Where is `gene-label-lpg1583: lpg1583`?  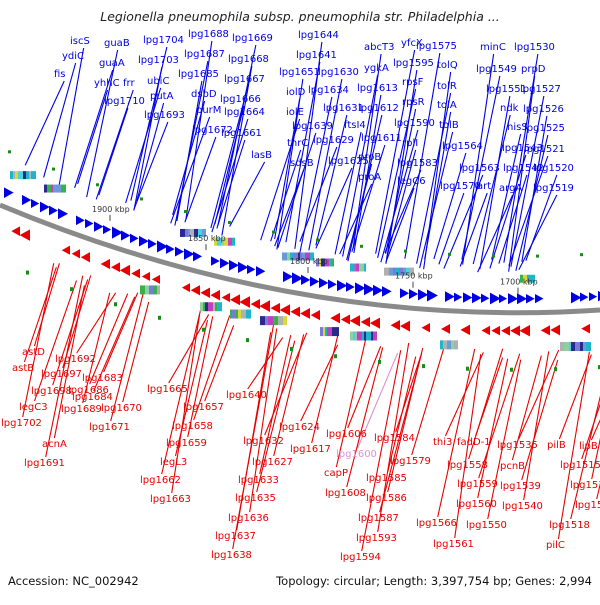 gene-label-lpg1583: lpg1583 is located at coordinates (417, 163).